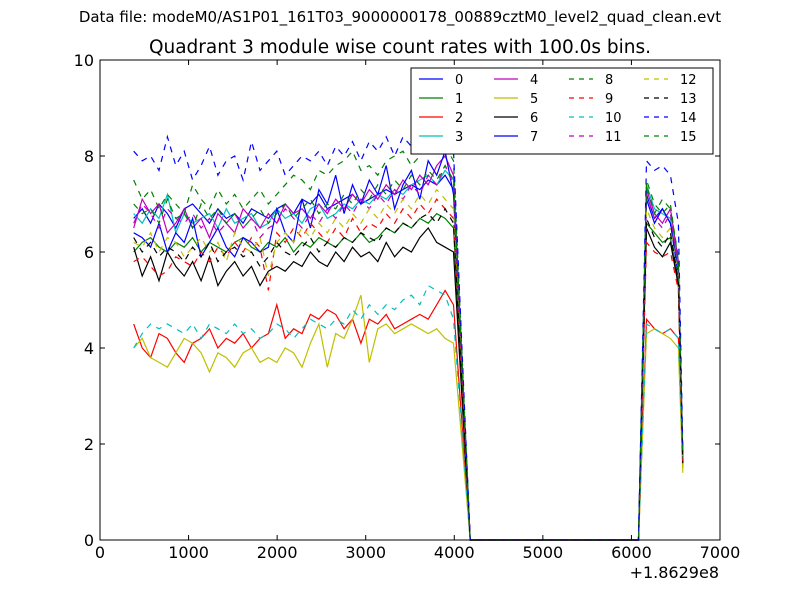 The image size is (800, 600). What do you see at coordinates (89, 540) in the screenshot?
I see `y-tick-label: 0` at bounding box center [89, 540].